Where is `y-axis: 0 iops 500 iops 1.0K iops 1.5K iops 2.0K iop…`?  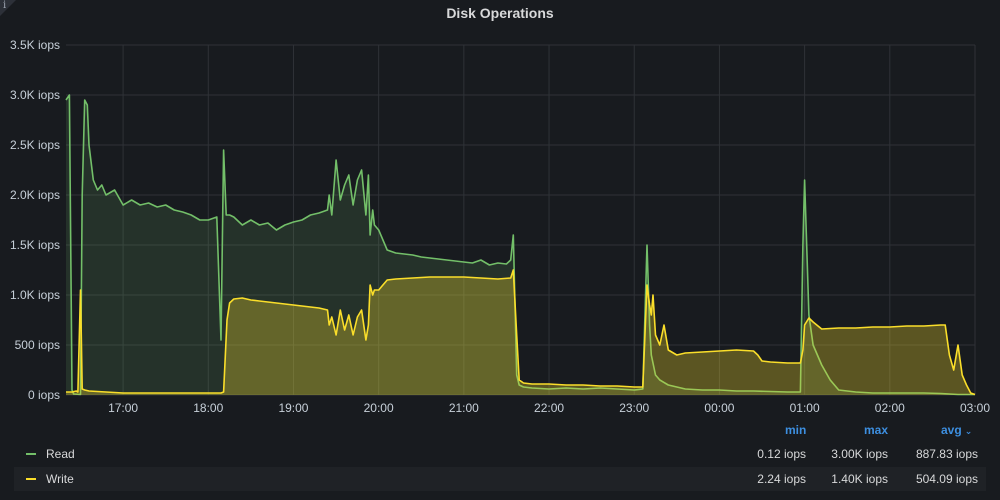 y-axis: 0 iops 500 iops 1.0K iops 1.5K iops 2.0K iop… is located at coordinates (35, 220).